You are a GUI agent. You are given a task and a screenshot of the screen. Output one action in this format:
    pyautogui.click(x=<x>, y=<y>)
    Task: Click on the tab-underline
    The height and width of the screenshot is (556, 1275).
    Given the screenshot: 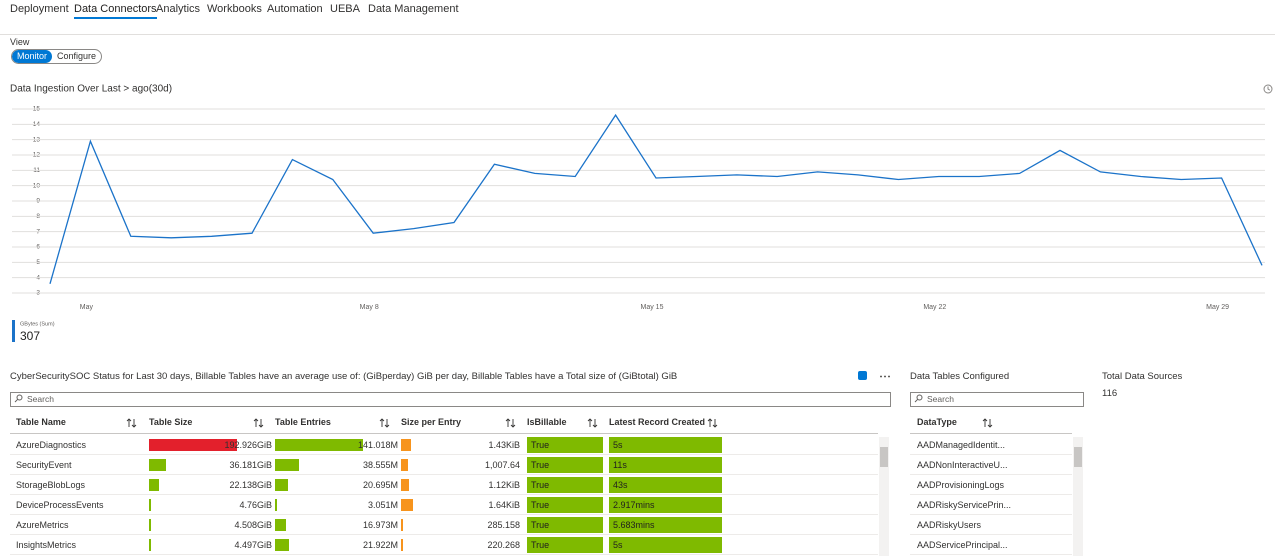 What is the action you would take?
    pyautogui.click(x=115, y=18)
    